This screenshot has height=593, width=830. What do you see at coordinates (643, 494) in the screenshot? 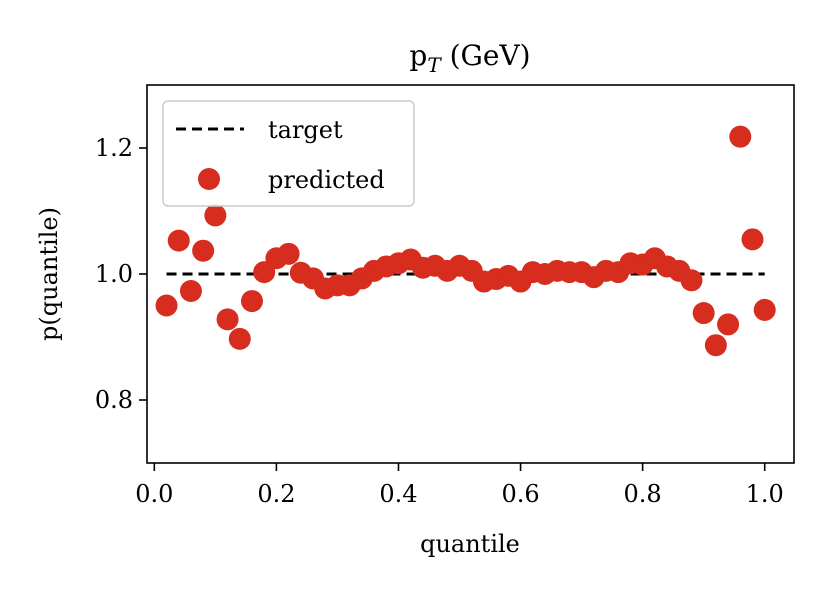
I see `x-tick-label: 0.8` at bounding box center [643, 494].